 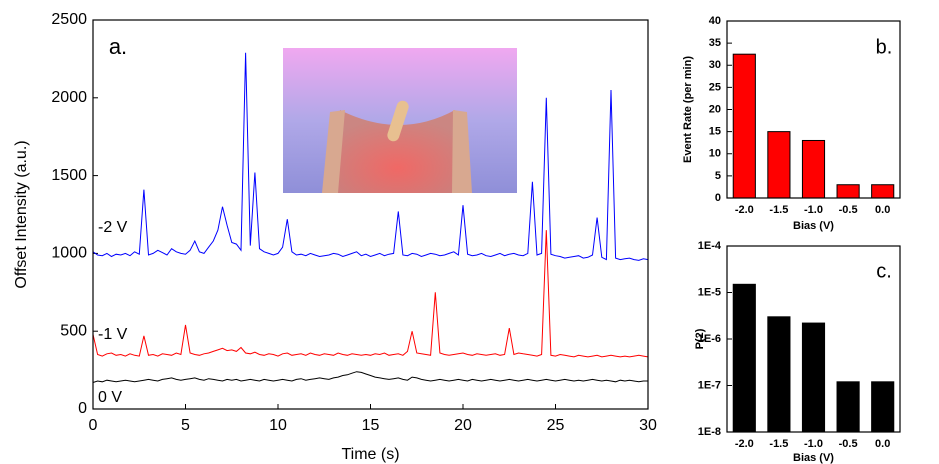 I want to click on y-tick-label: 2000, so click(x=69, y=97).